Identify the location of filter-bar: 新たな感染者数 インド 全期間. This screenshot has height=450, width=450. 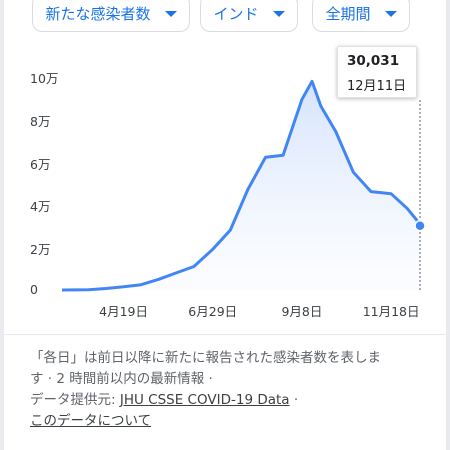
(225, 17).